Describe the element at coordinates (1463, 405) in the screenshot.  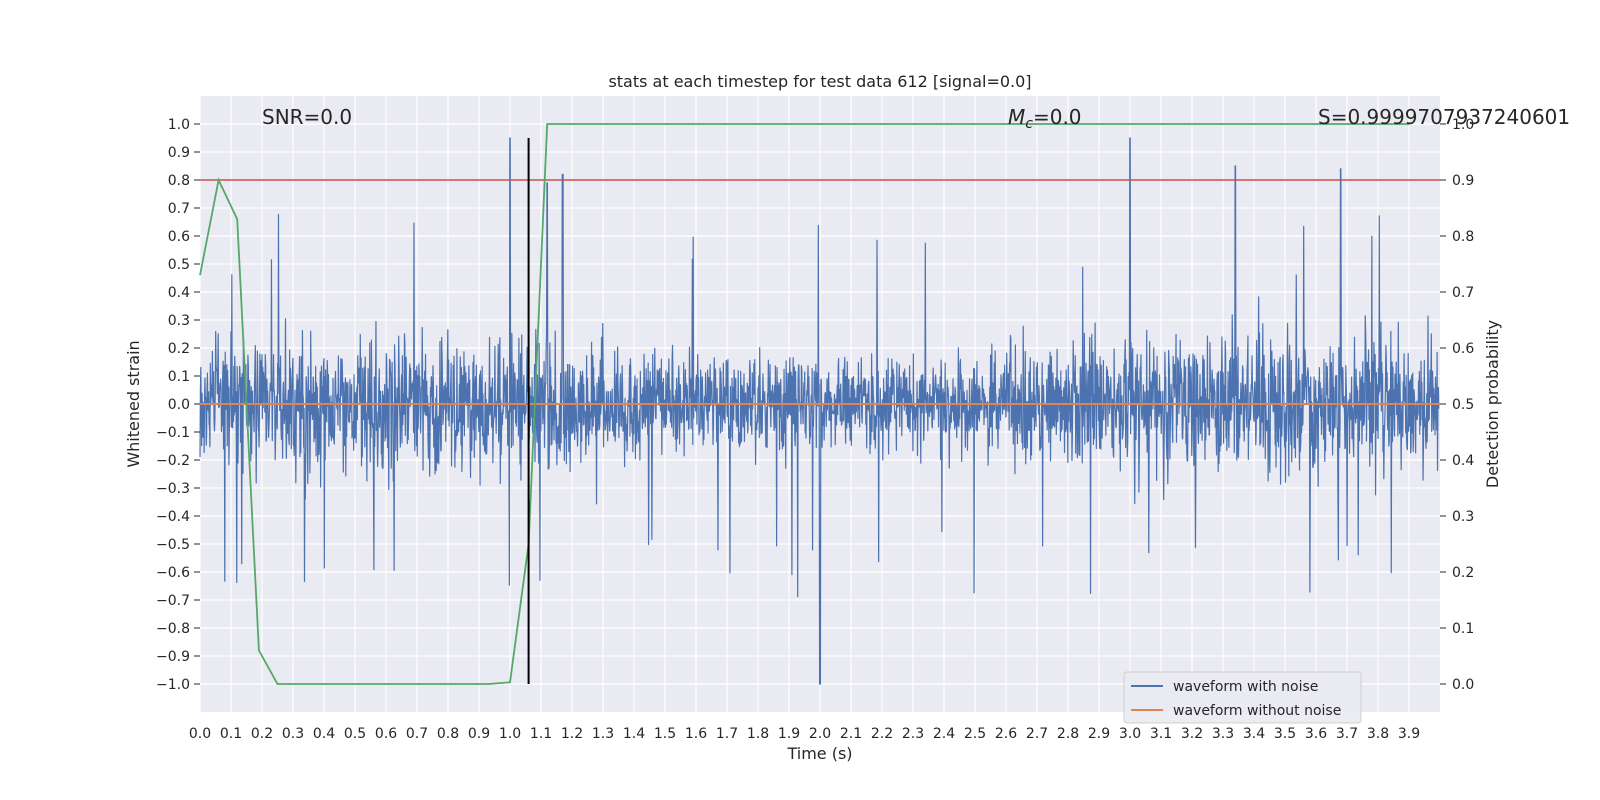
I see `y2-tick-label: 0.5` at that location.